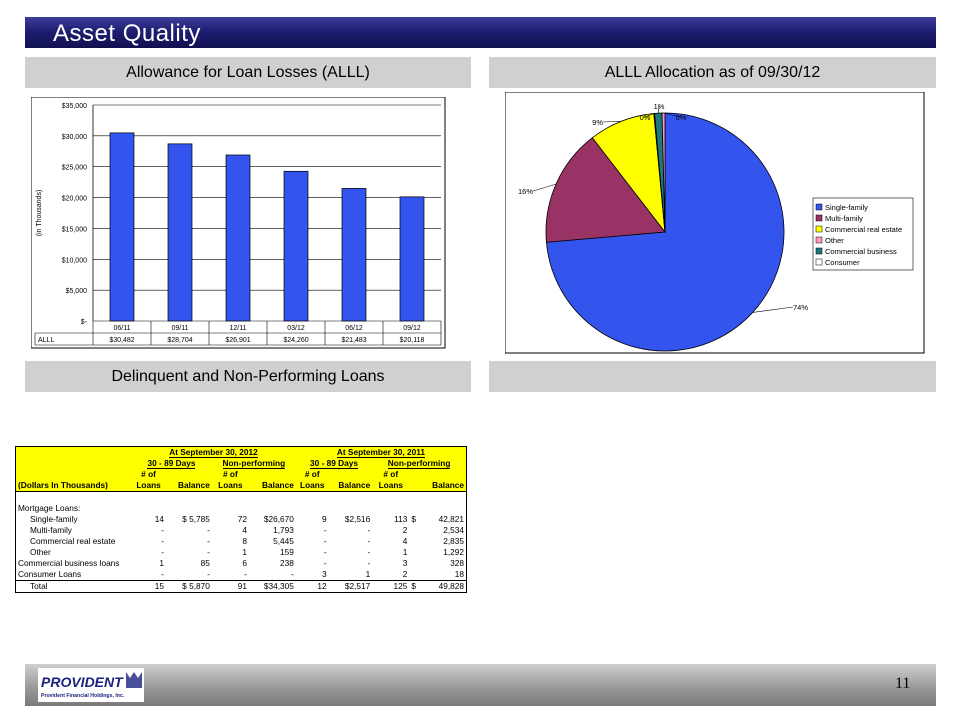 The height and width of the screenshot is (720, 960). Describe the element at coordinates (287, 552) in the screenshot. I see `table-cell: 159` at that location.